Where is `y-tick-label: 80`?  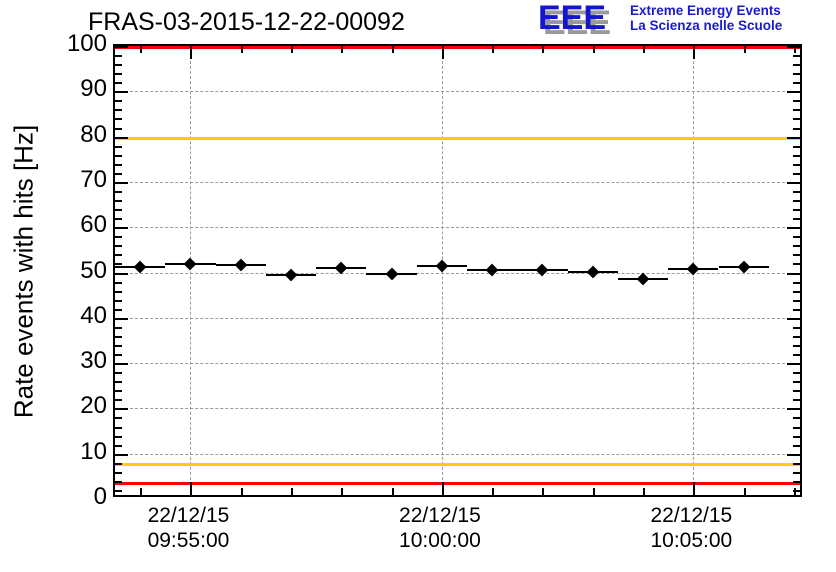 y-tick-label: 80 is located at coordinates (93, 134).